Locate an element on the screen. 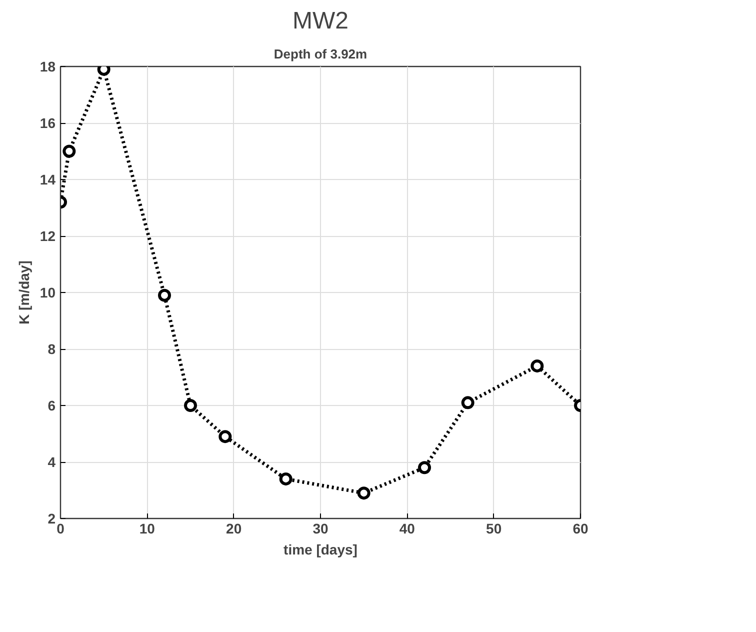  y-tick-label: 18 is located at coordinates (48, 66).